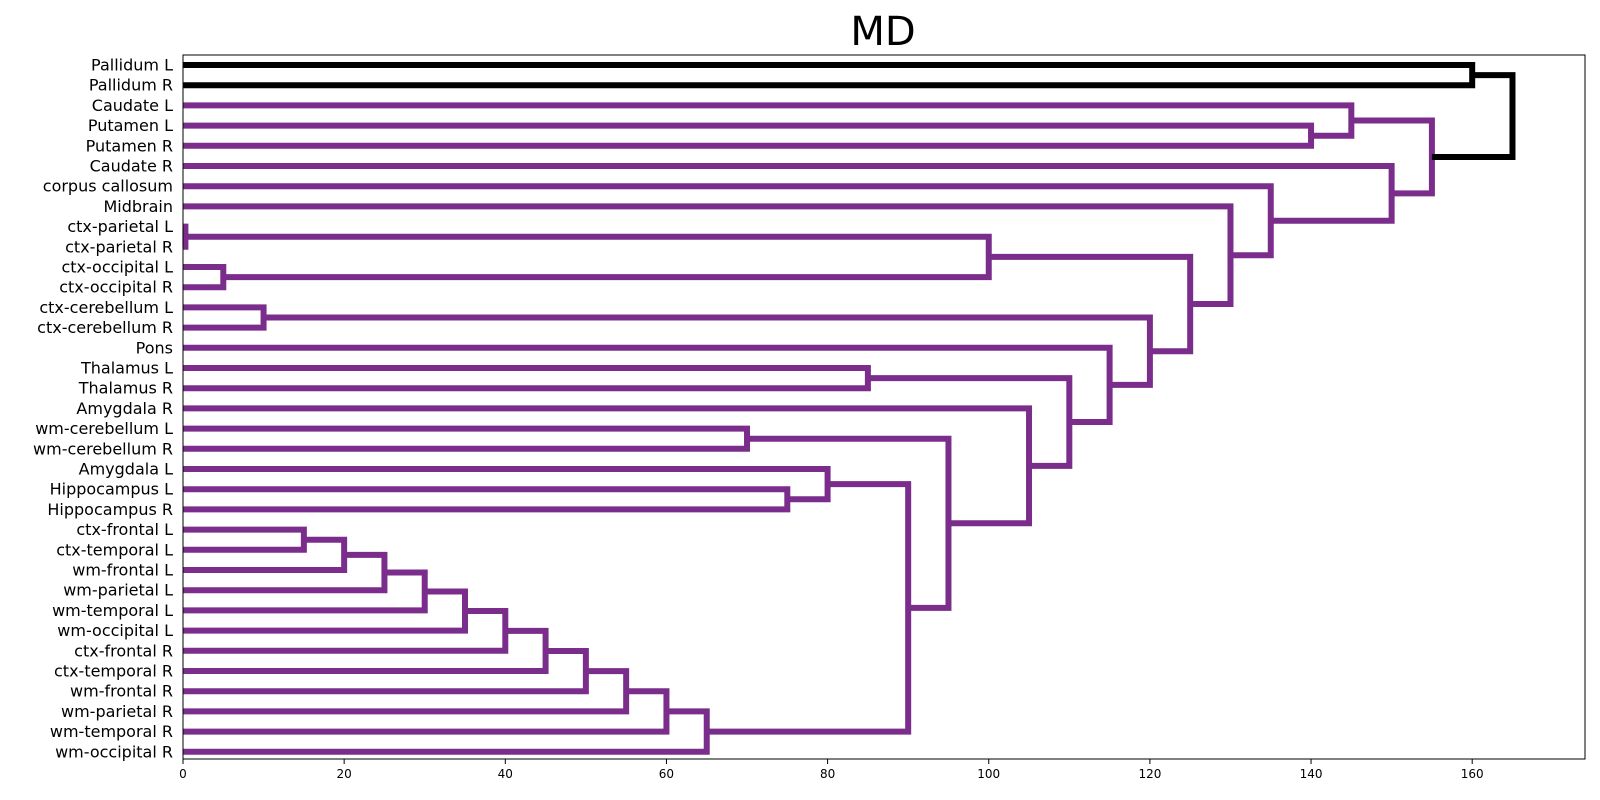  Describe the element at coordinates (789, 193) in the screenshot. I see `link-n31` at that location.